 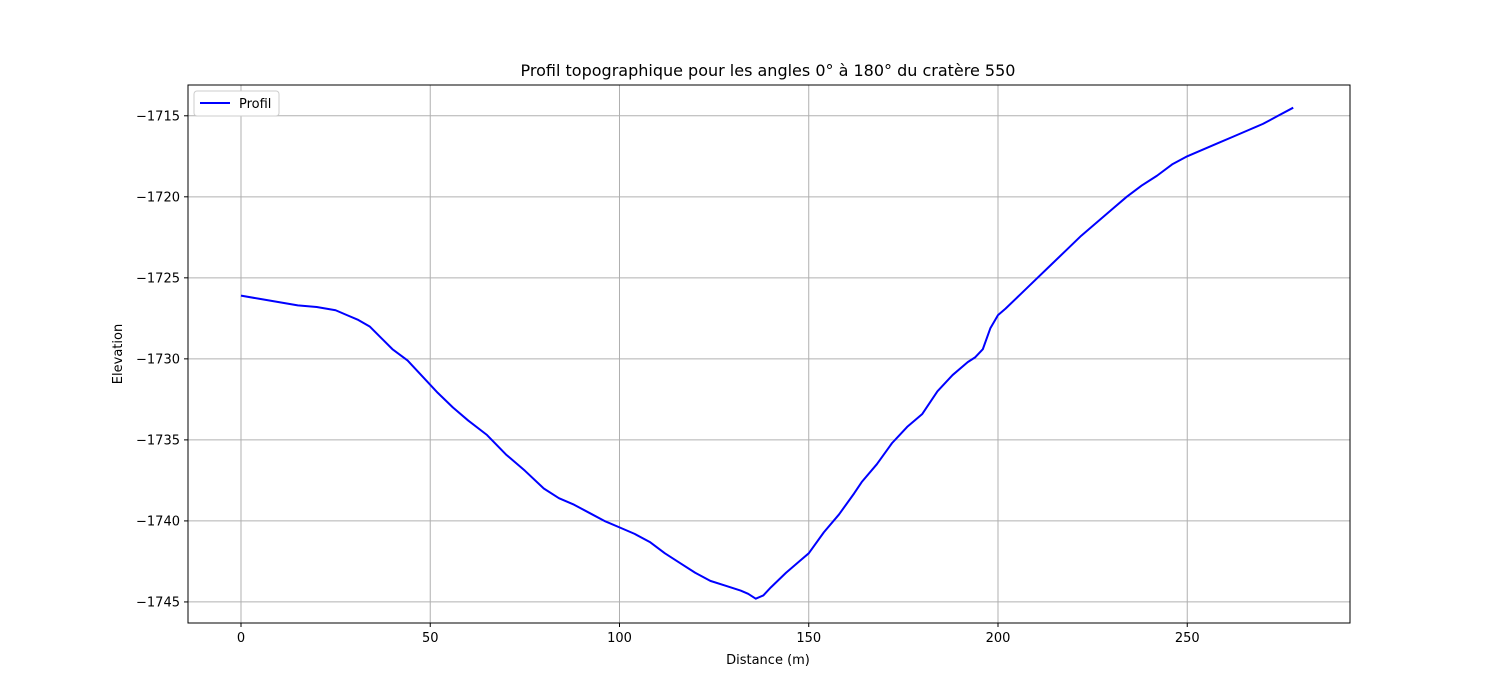 I want to click on x-axis-ticks: 0 50 100 150 200 250, so click(x=718, y=634).